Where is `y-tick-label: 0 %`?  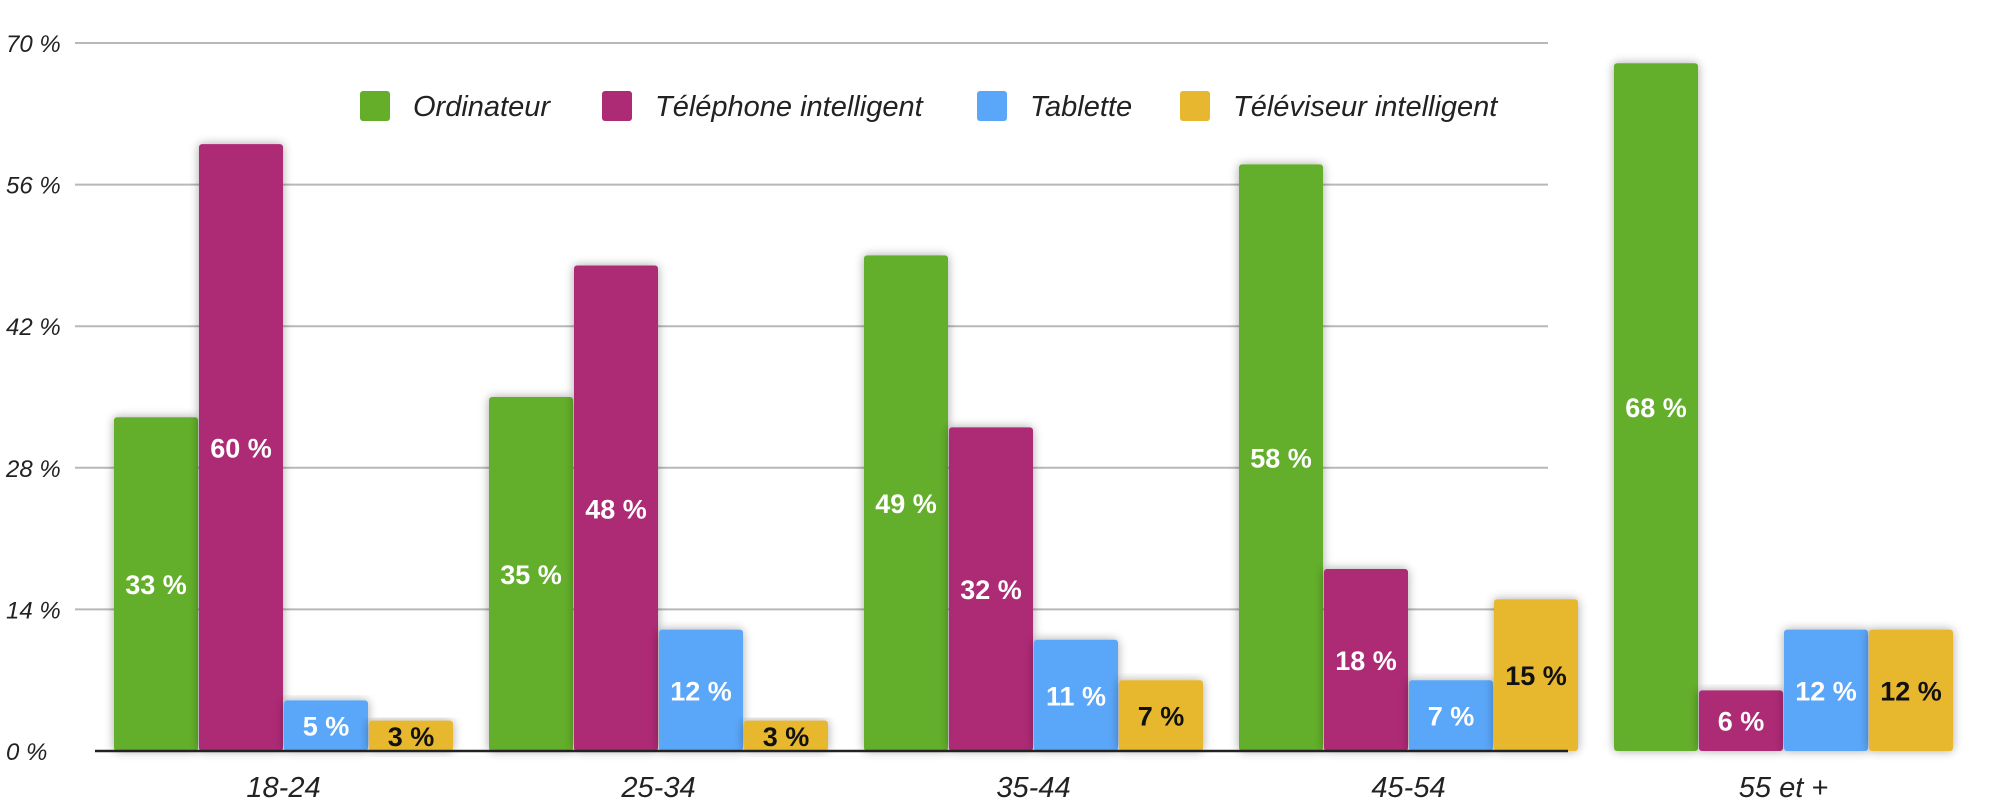
y-tick-label: 0 % is located at coordinates (26, 752).